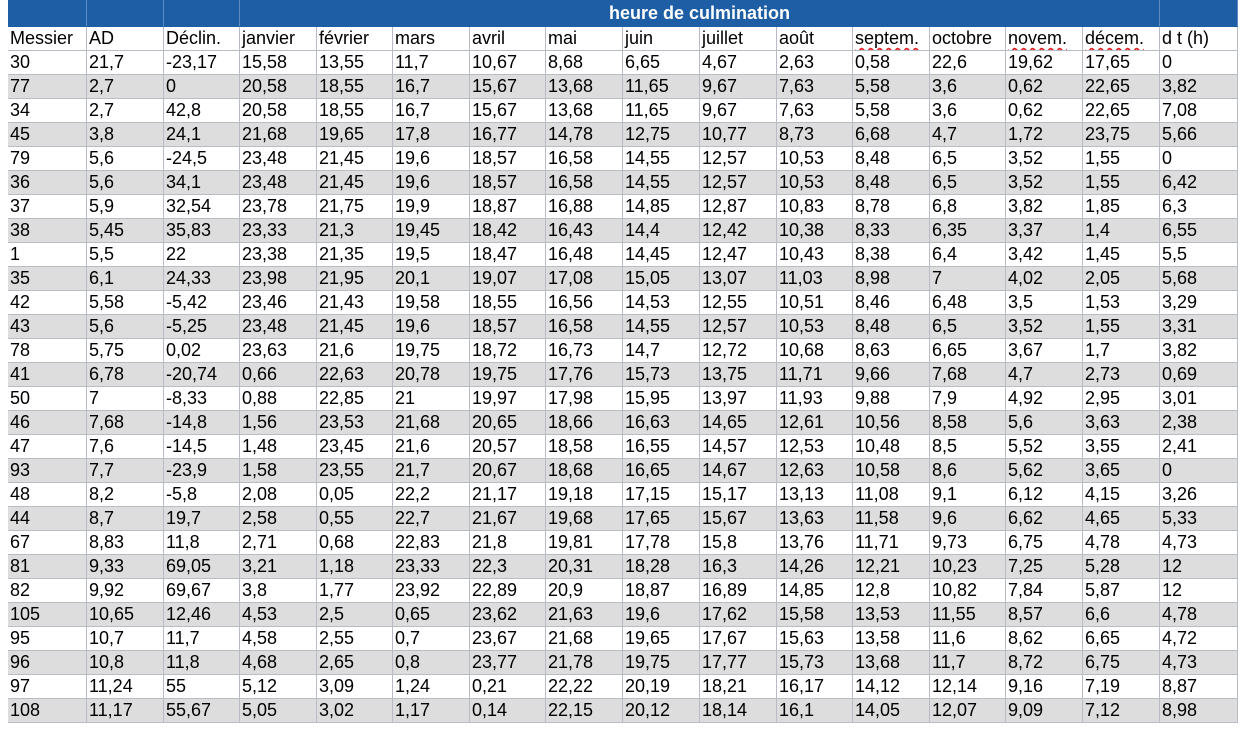  What do you see at coordinates (278, 63) in the screenshot?
I see `table-cell: 15,58` at bounding box center [278, 63].